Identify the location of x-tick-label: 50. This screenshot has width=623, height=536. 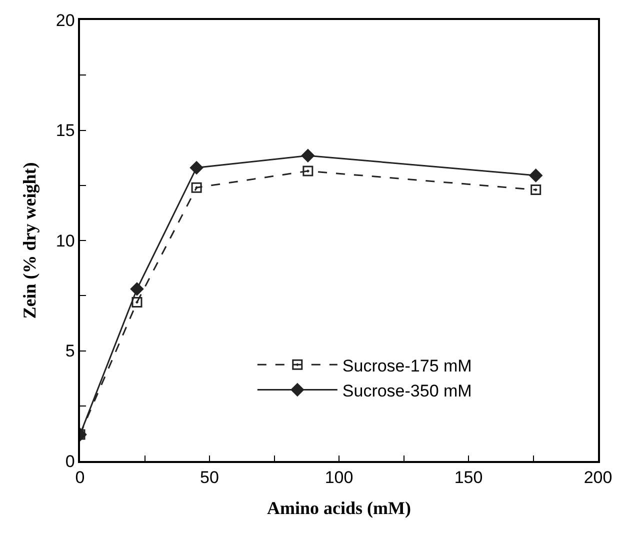
(209, 478).